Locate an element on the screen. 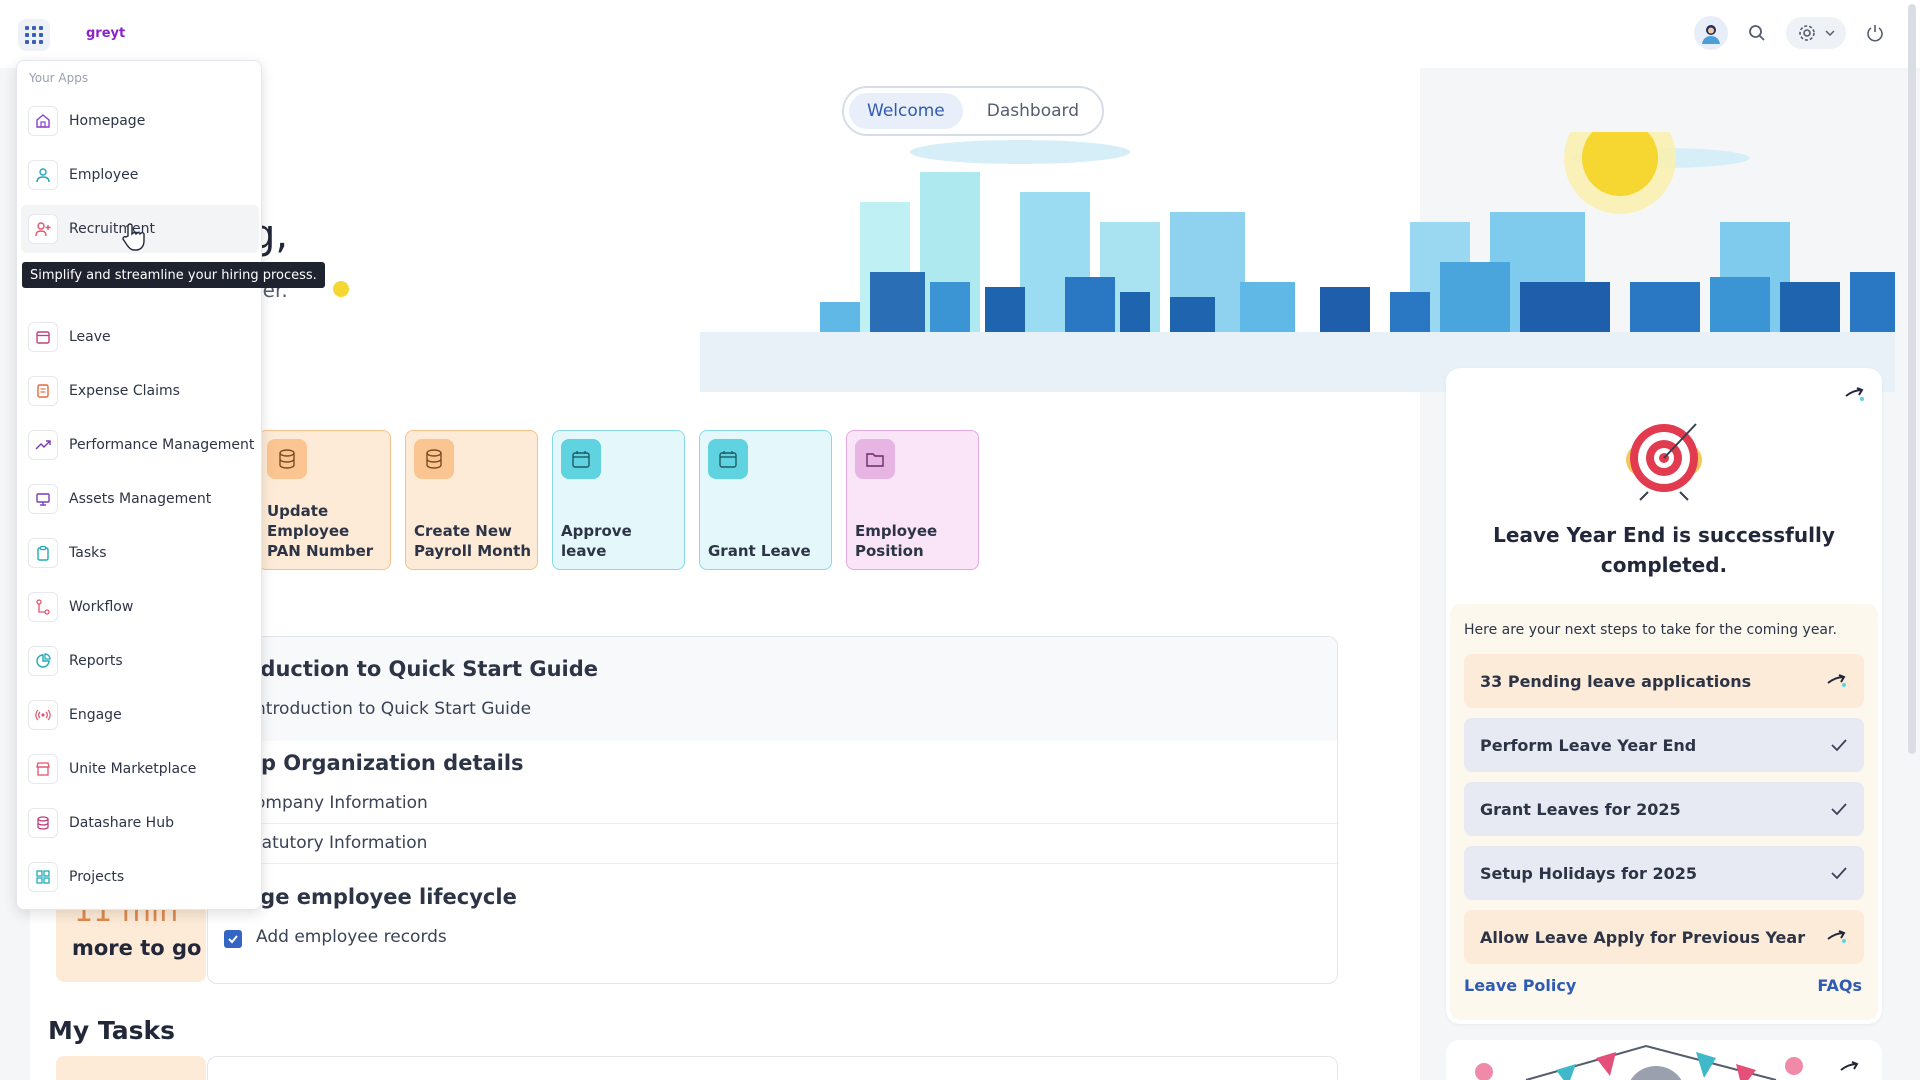  app-grid-icon is located at coordinates (34, 35).